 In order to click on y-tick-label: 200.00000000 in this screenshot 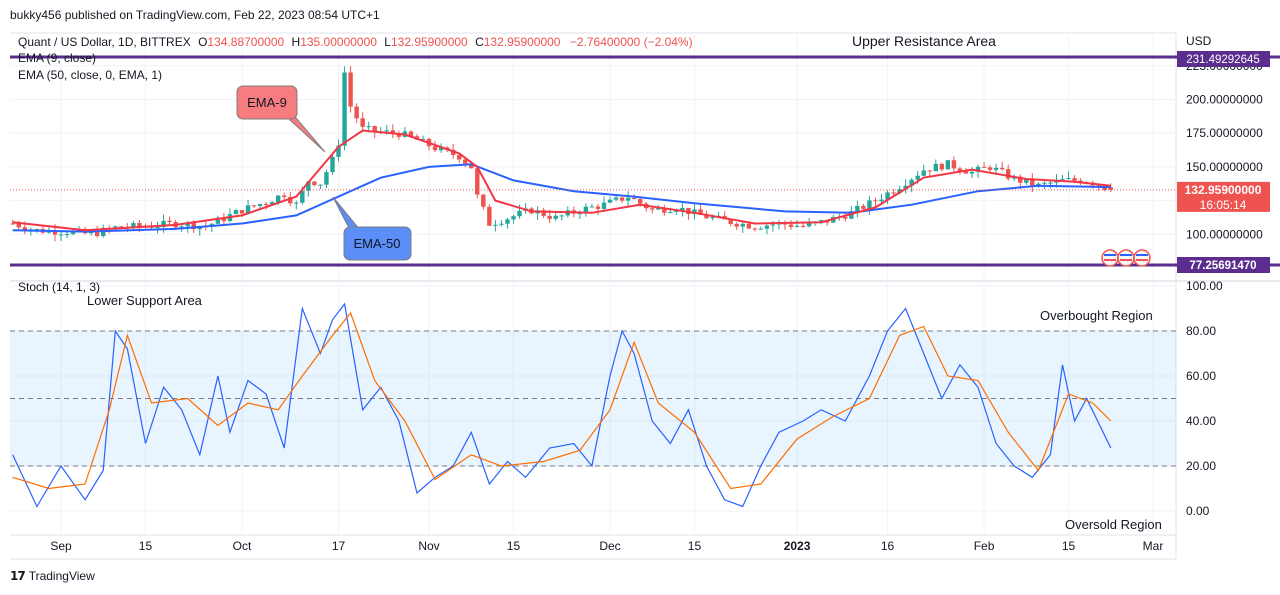, I will do `click(1224, 99)`.